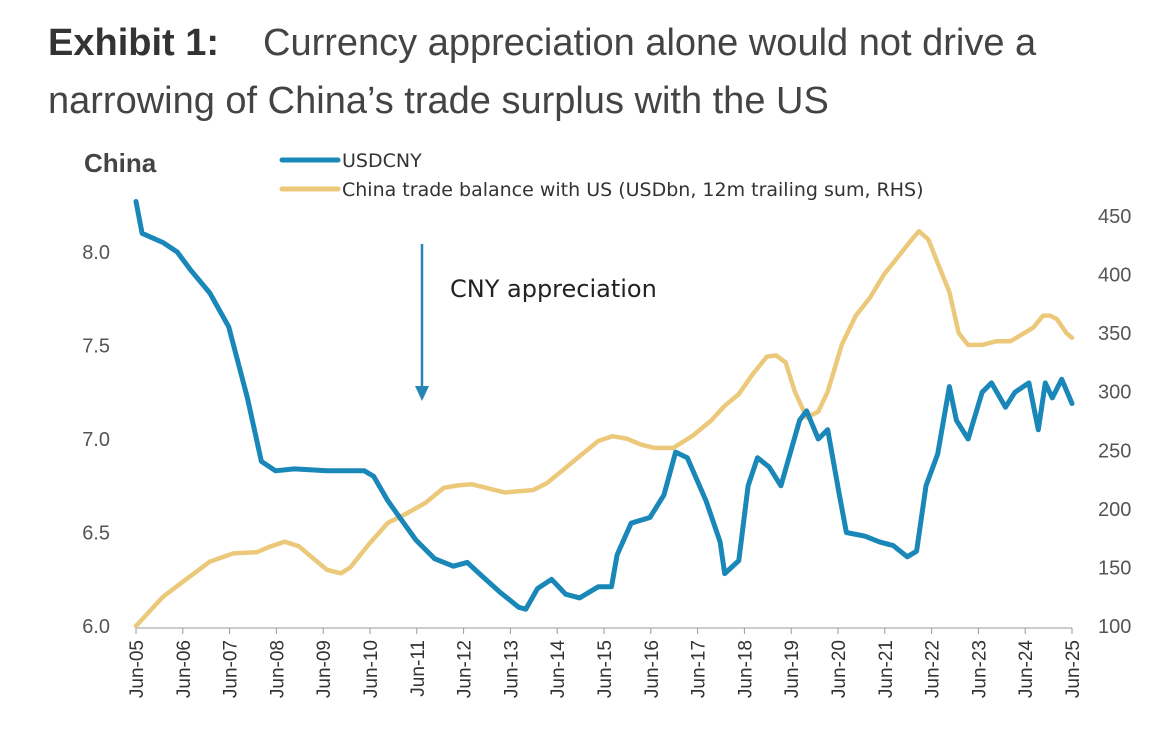  Describe the element at coordinates (418, 668) in the screenshot. I see `x-tick-label: Jun-11` at that location.